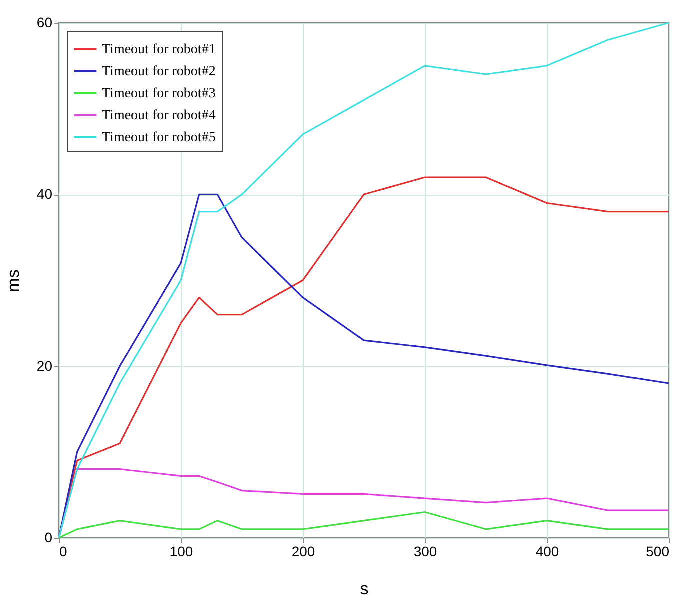 Image resolution: width=677 pixels, height=595 pixels. Describe the element at coordinates (44, 194) in the screenshot. I see `y-tick-label: 40` at that location.